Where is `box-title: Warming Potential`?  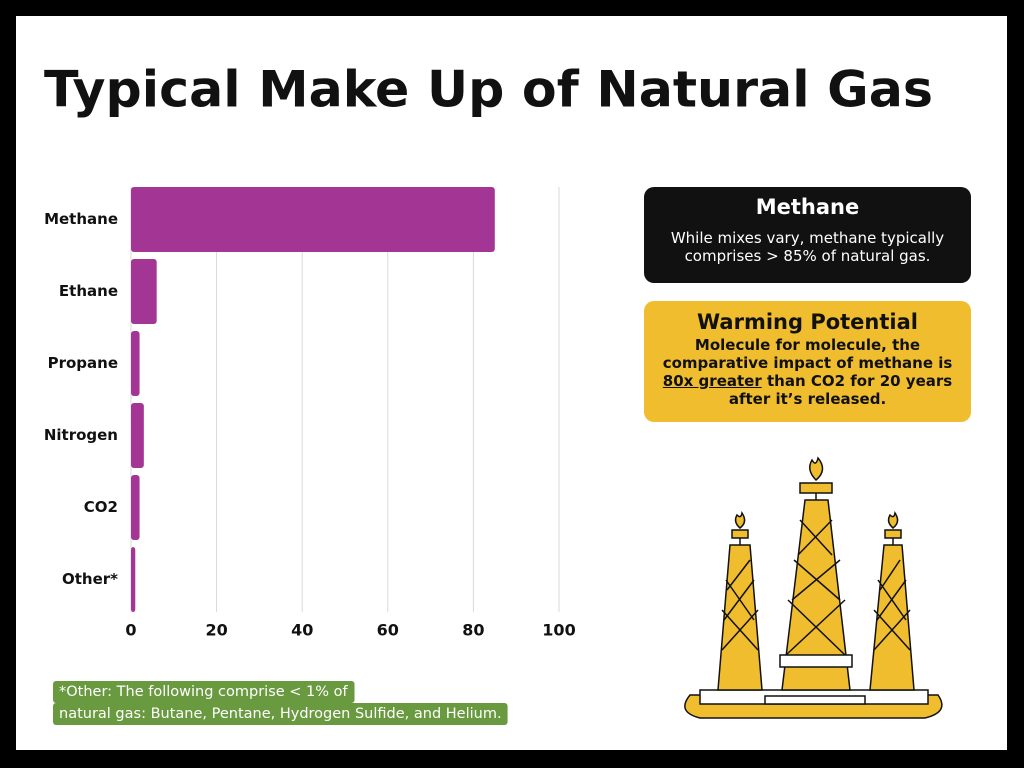 box-title: Warming Potential is located at coordinates (807, 322).